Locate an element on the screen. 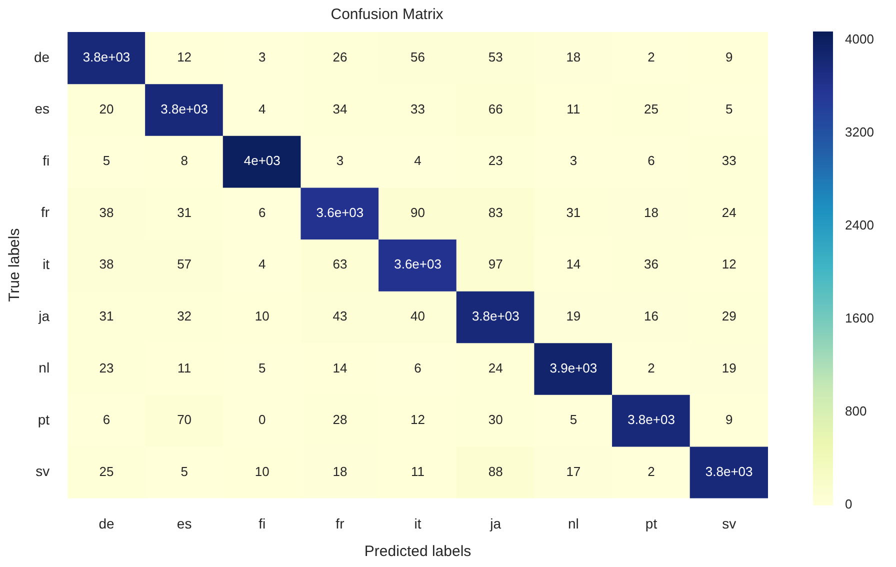  data-label: 26 is located at coordinates (340, 56).